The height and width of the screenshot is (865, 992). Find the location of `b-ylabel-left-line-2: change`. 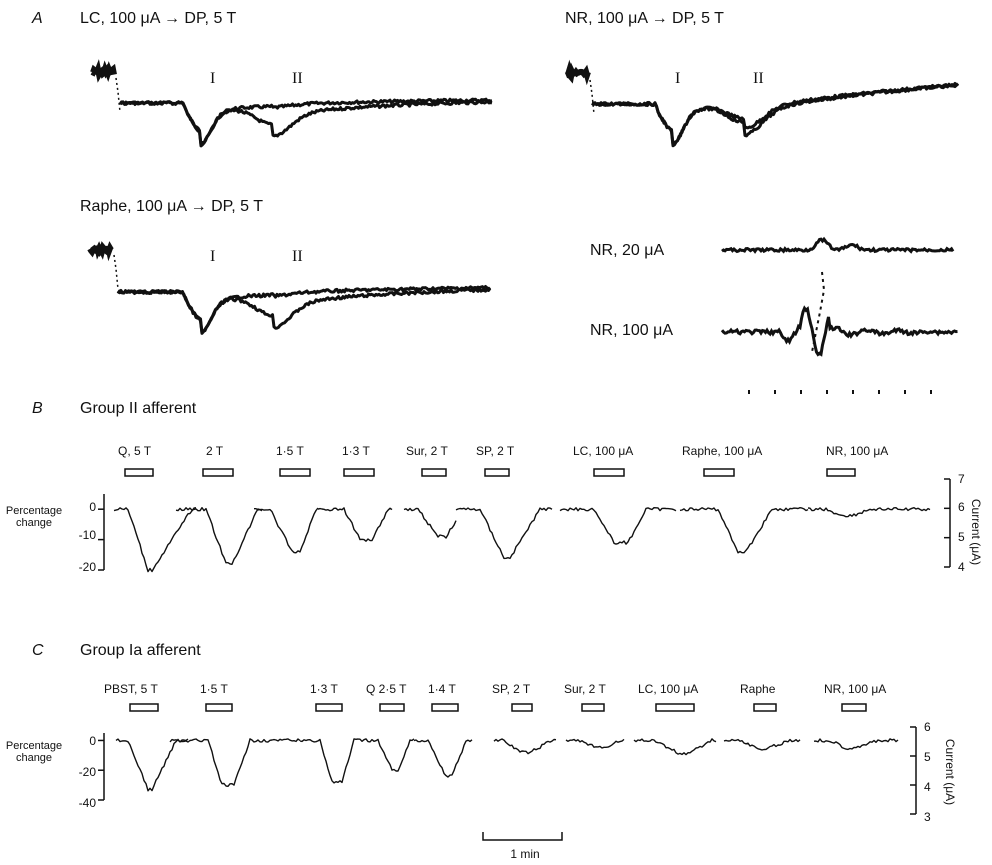

b-ylabel-left-line-2: change is located at coordinates (34, 523).